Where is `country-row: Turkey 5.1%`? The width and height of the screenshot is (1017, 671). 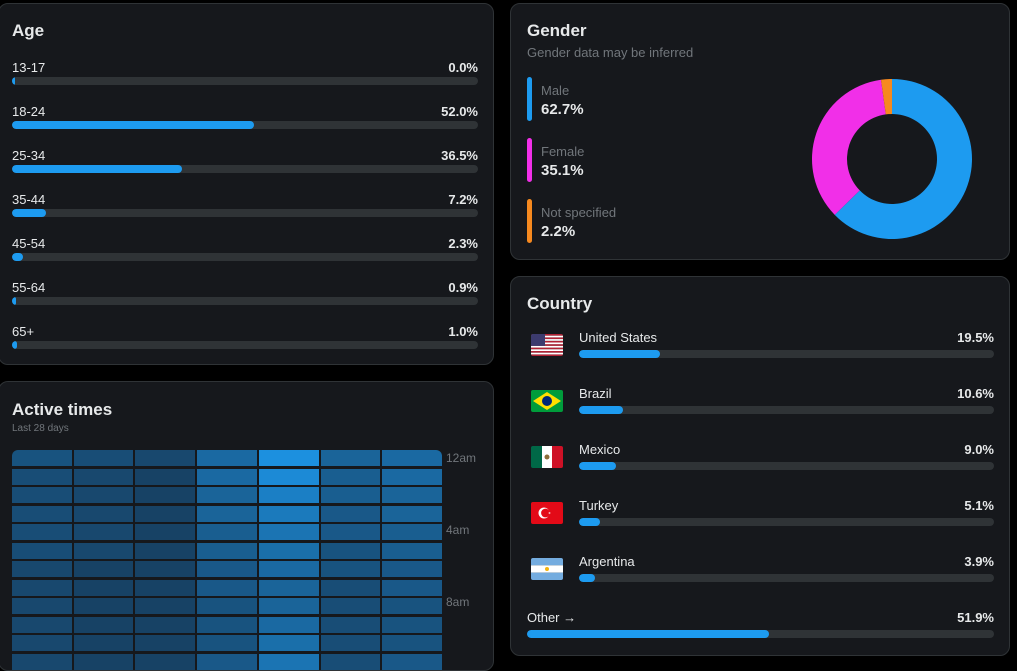
country-row: Turkey 5.1% is located at coordinates (762, 518).